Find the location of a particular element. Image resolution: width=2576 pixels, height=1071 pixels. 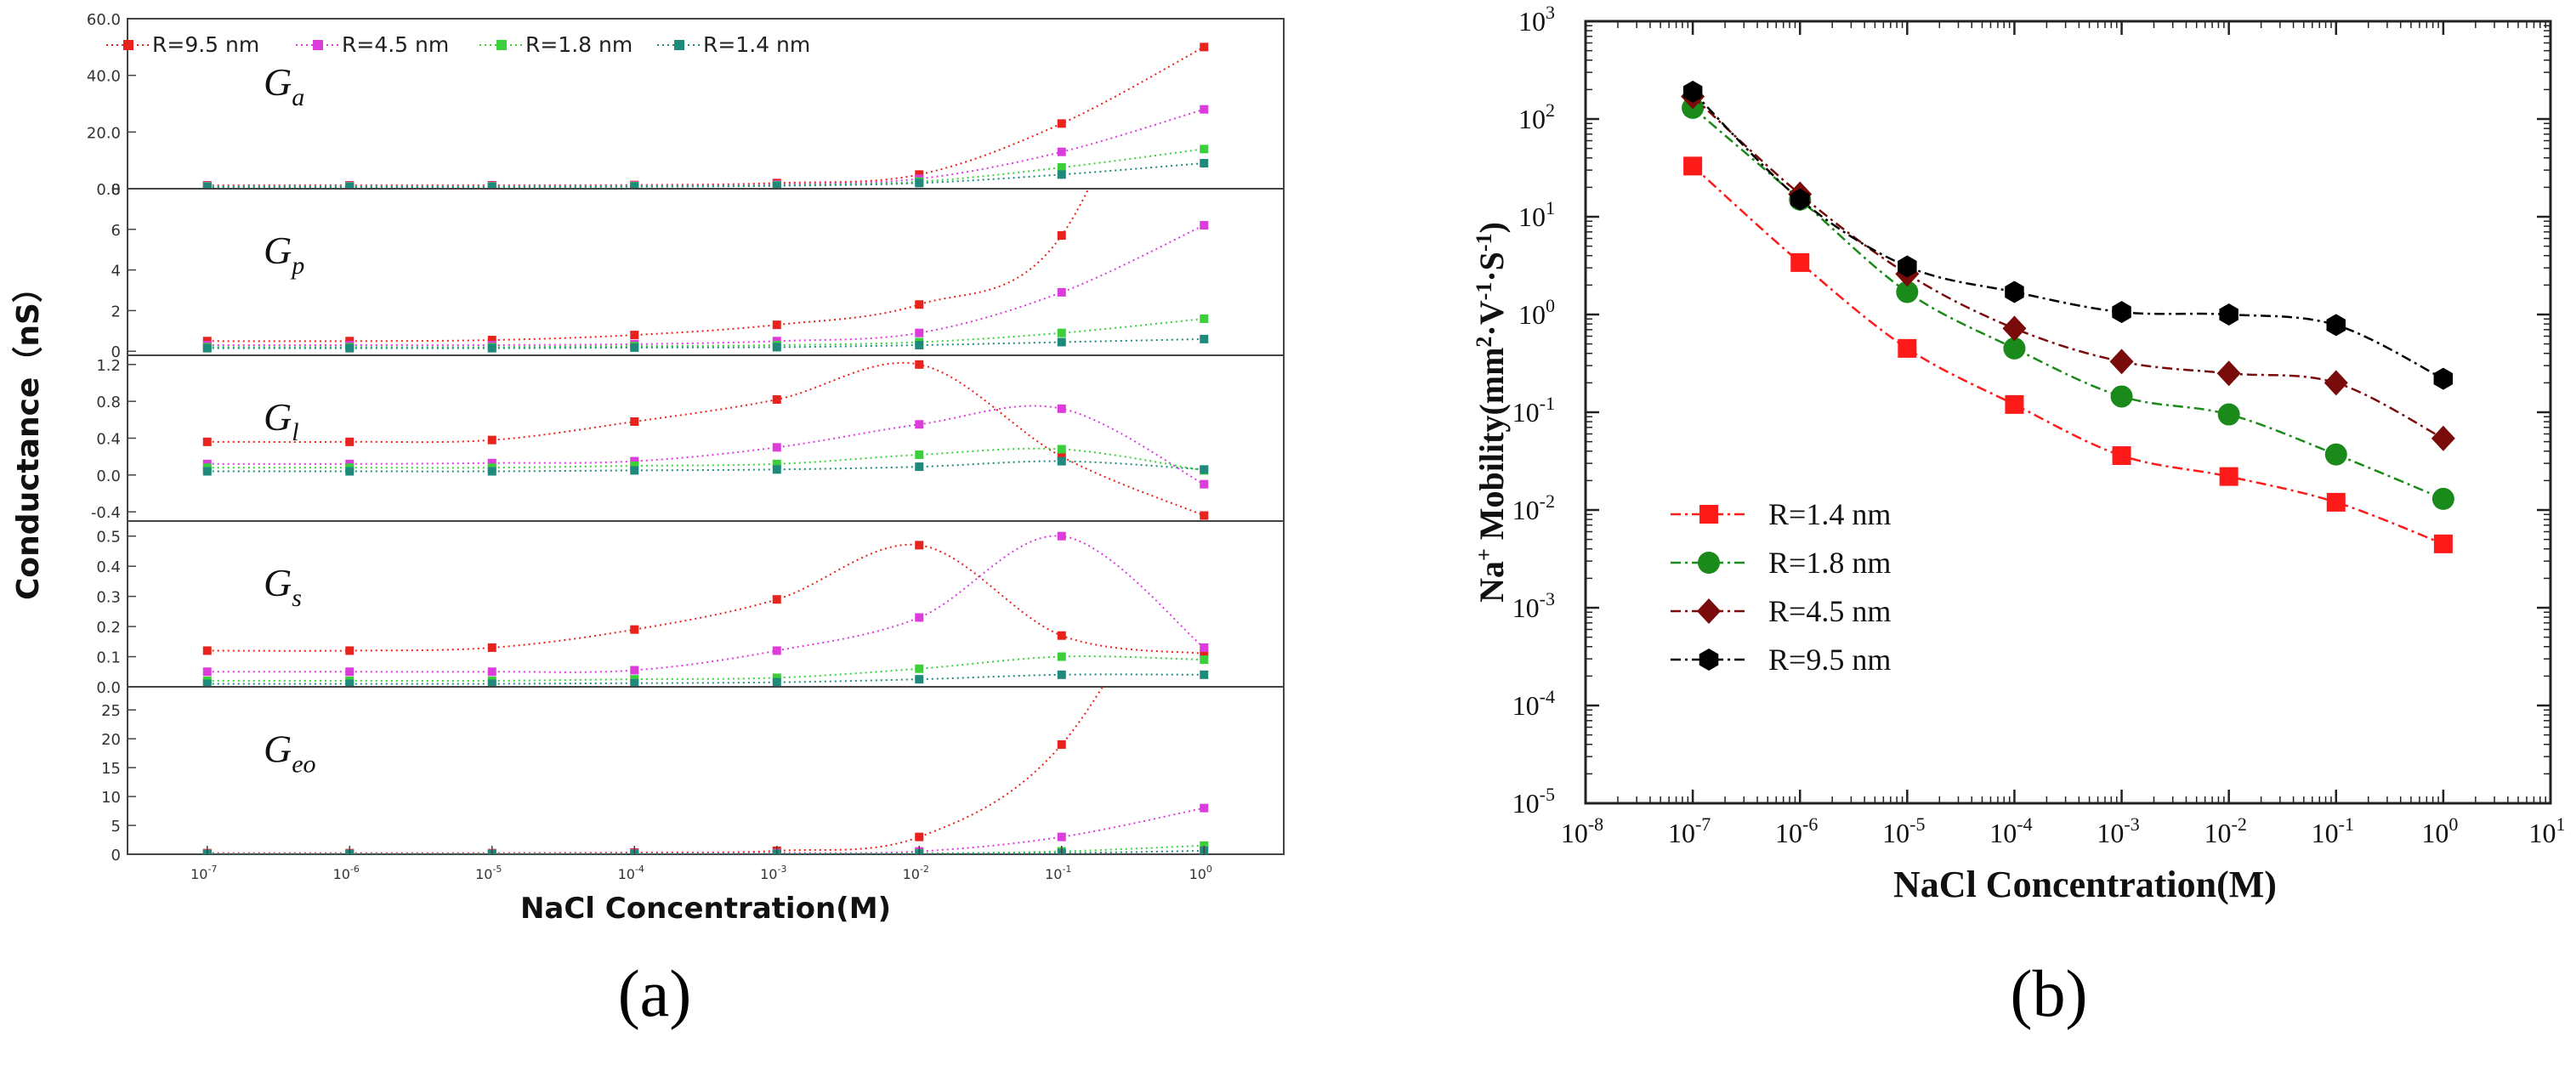

y-tick-label: 0.1 is located at coordinates (109, 658).